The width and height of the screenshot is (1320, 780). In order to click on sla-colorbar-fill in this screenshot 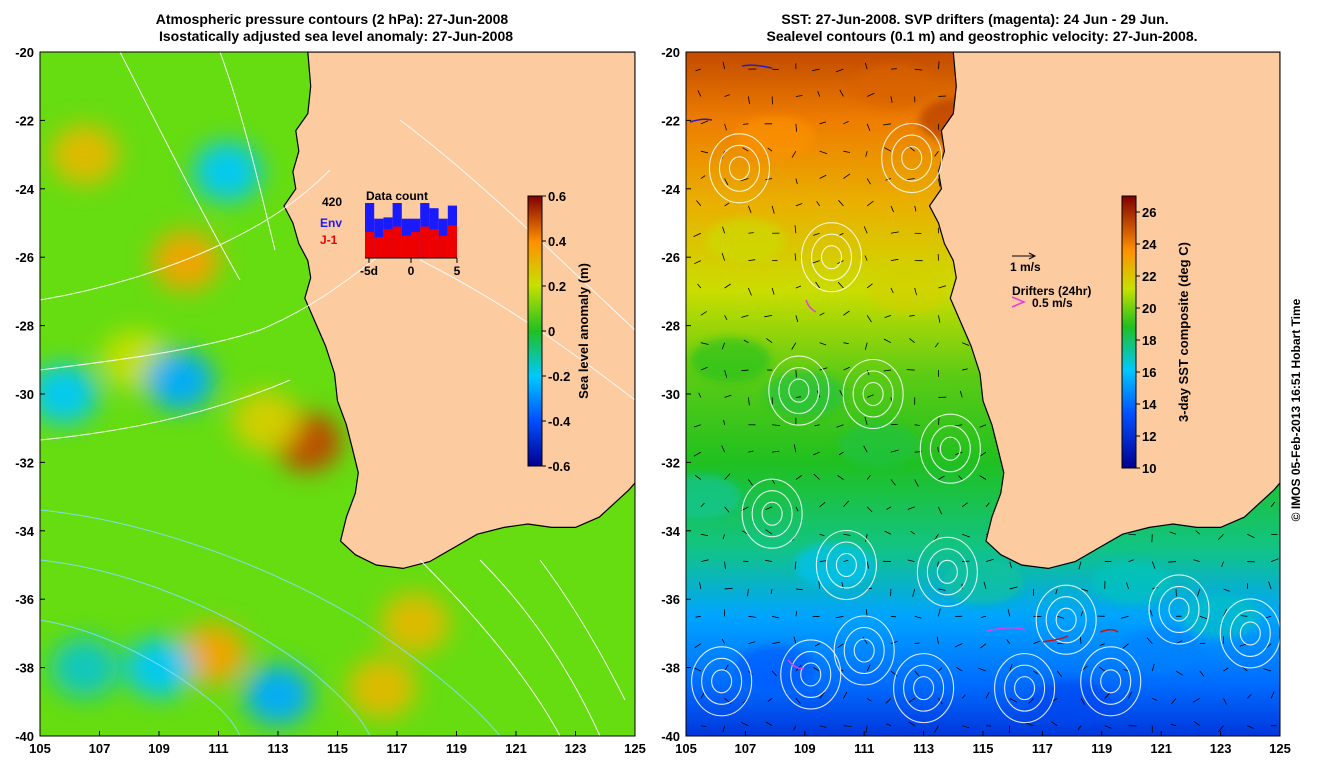, I will do `click(535, 331)`.